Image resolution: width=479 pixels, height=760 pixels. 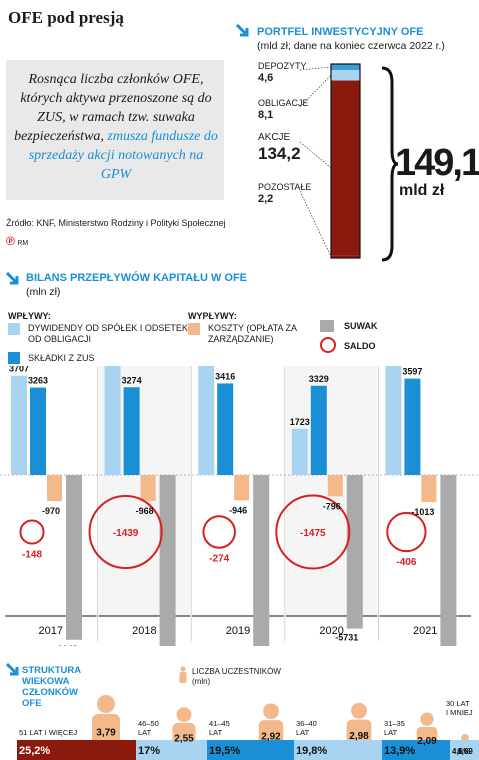 I want to click on brace-icon, so click(x=389, y=164).